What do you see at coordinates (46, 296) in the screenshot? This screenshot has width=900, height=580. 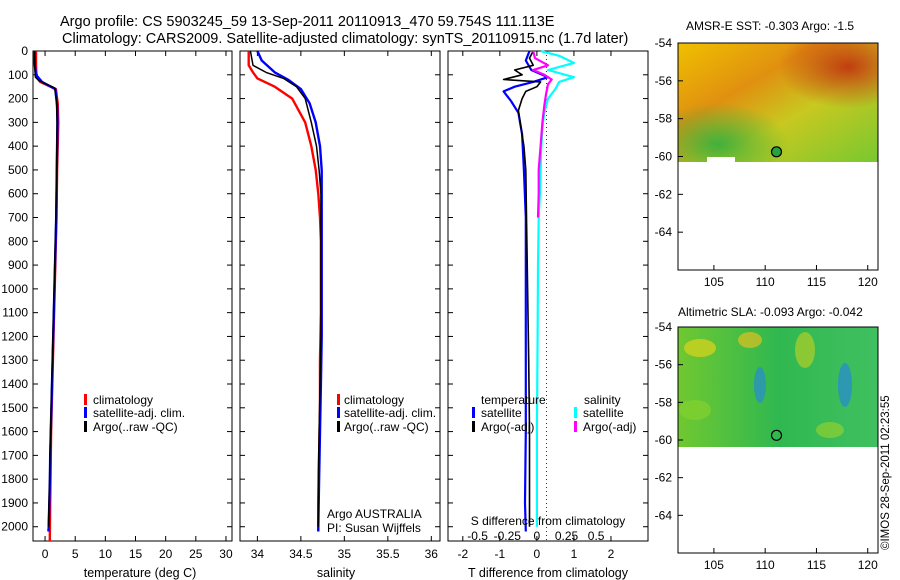 I see `temperature-lines` at bounding box center [46, 296].